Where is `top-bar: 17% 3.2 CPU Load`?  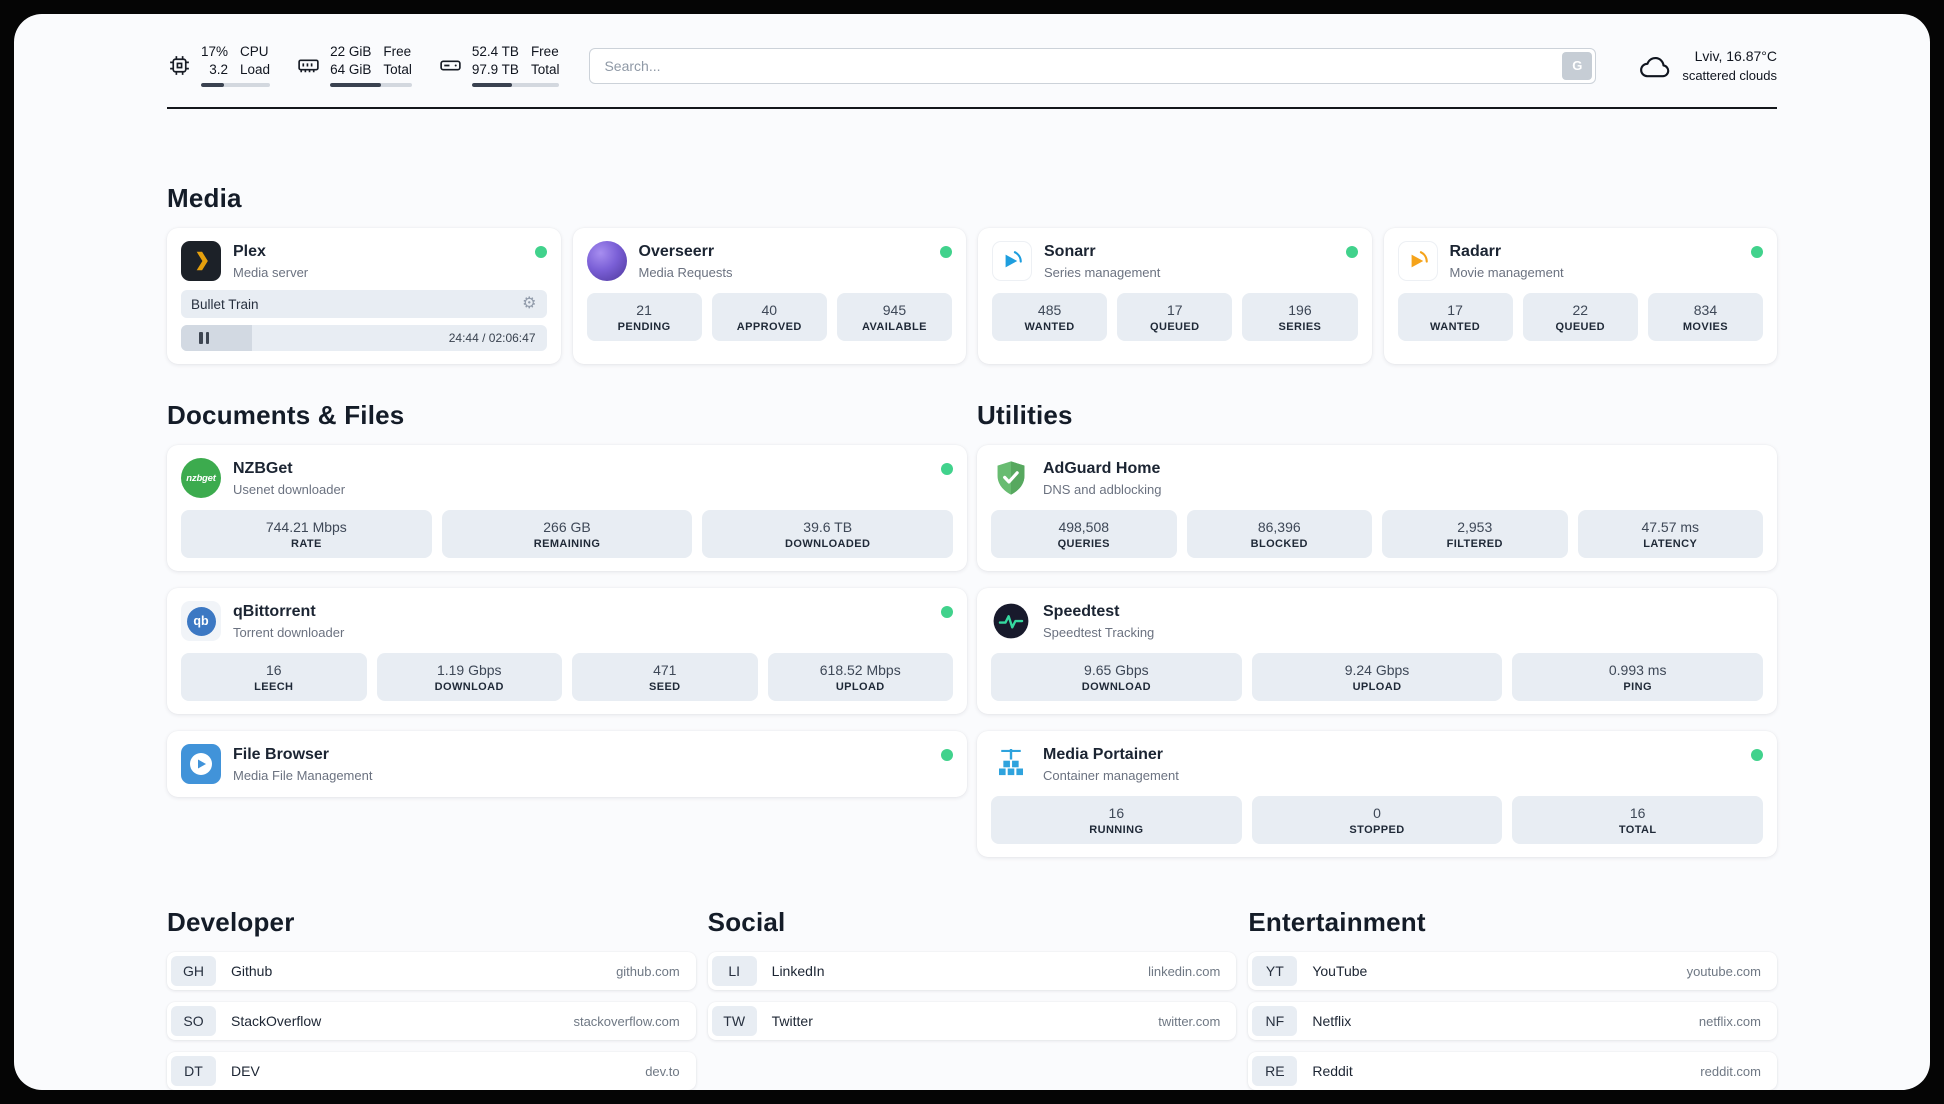 top-bar: 17% 3.2 CPU Load is located at coordinates (972, 50).